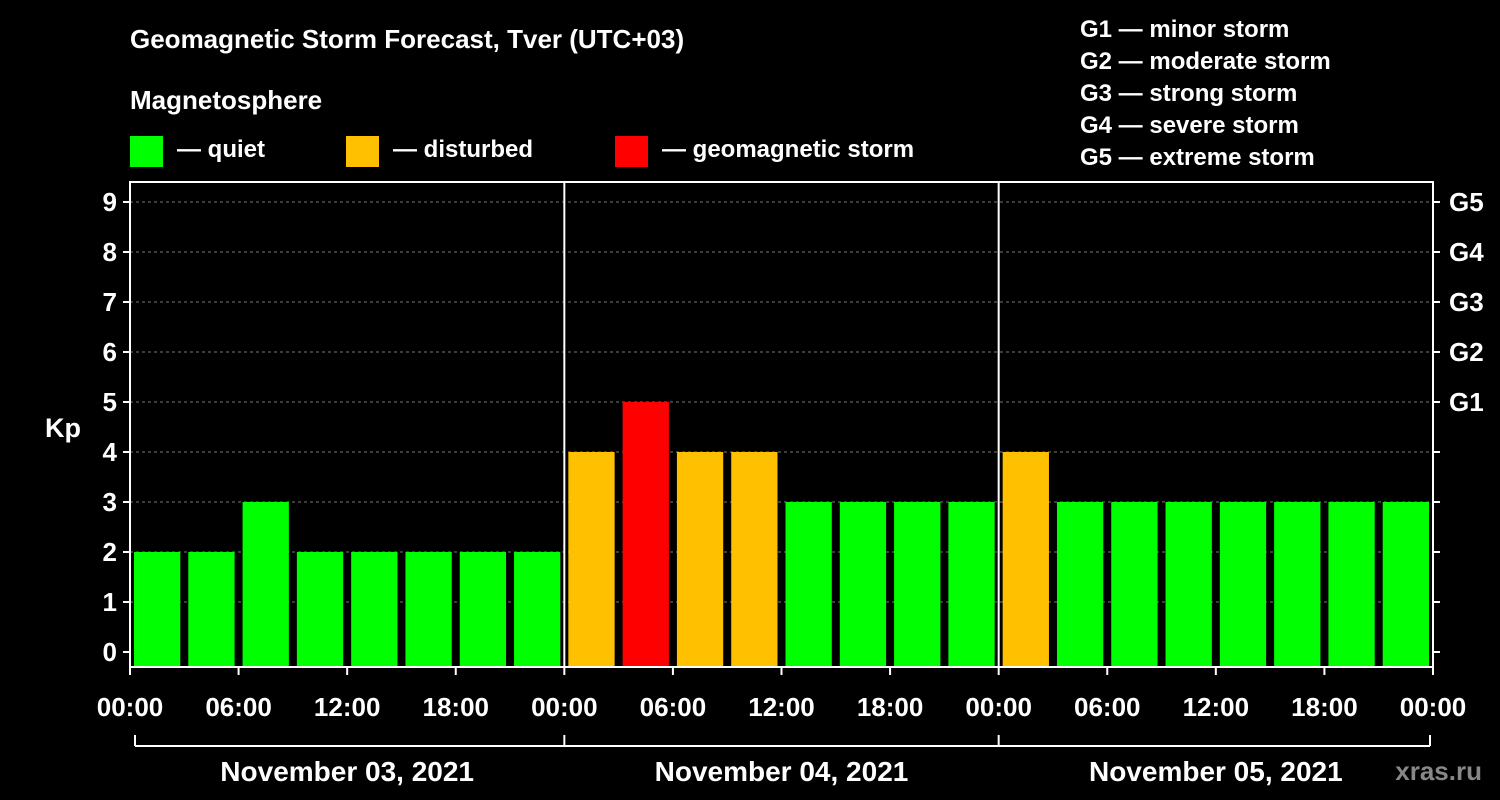 This screenshot has width=1500, height=800. What do you see at coordinates (998, 707) in the screenshot?
I see `x-tick-label-8: 00:00` at bounding box center [998, 707].